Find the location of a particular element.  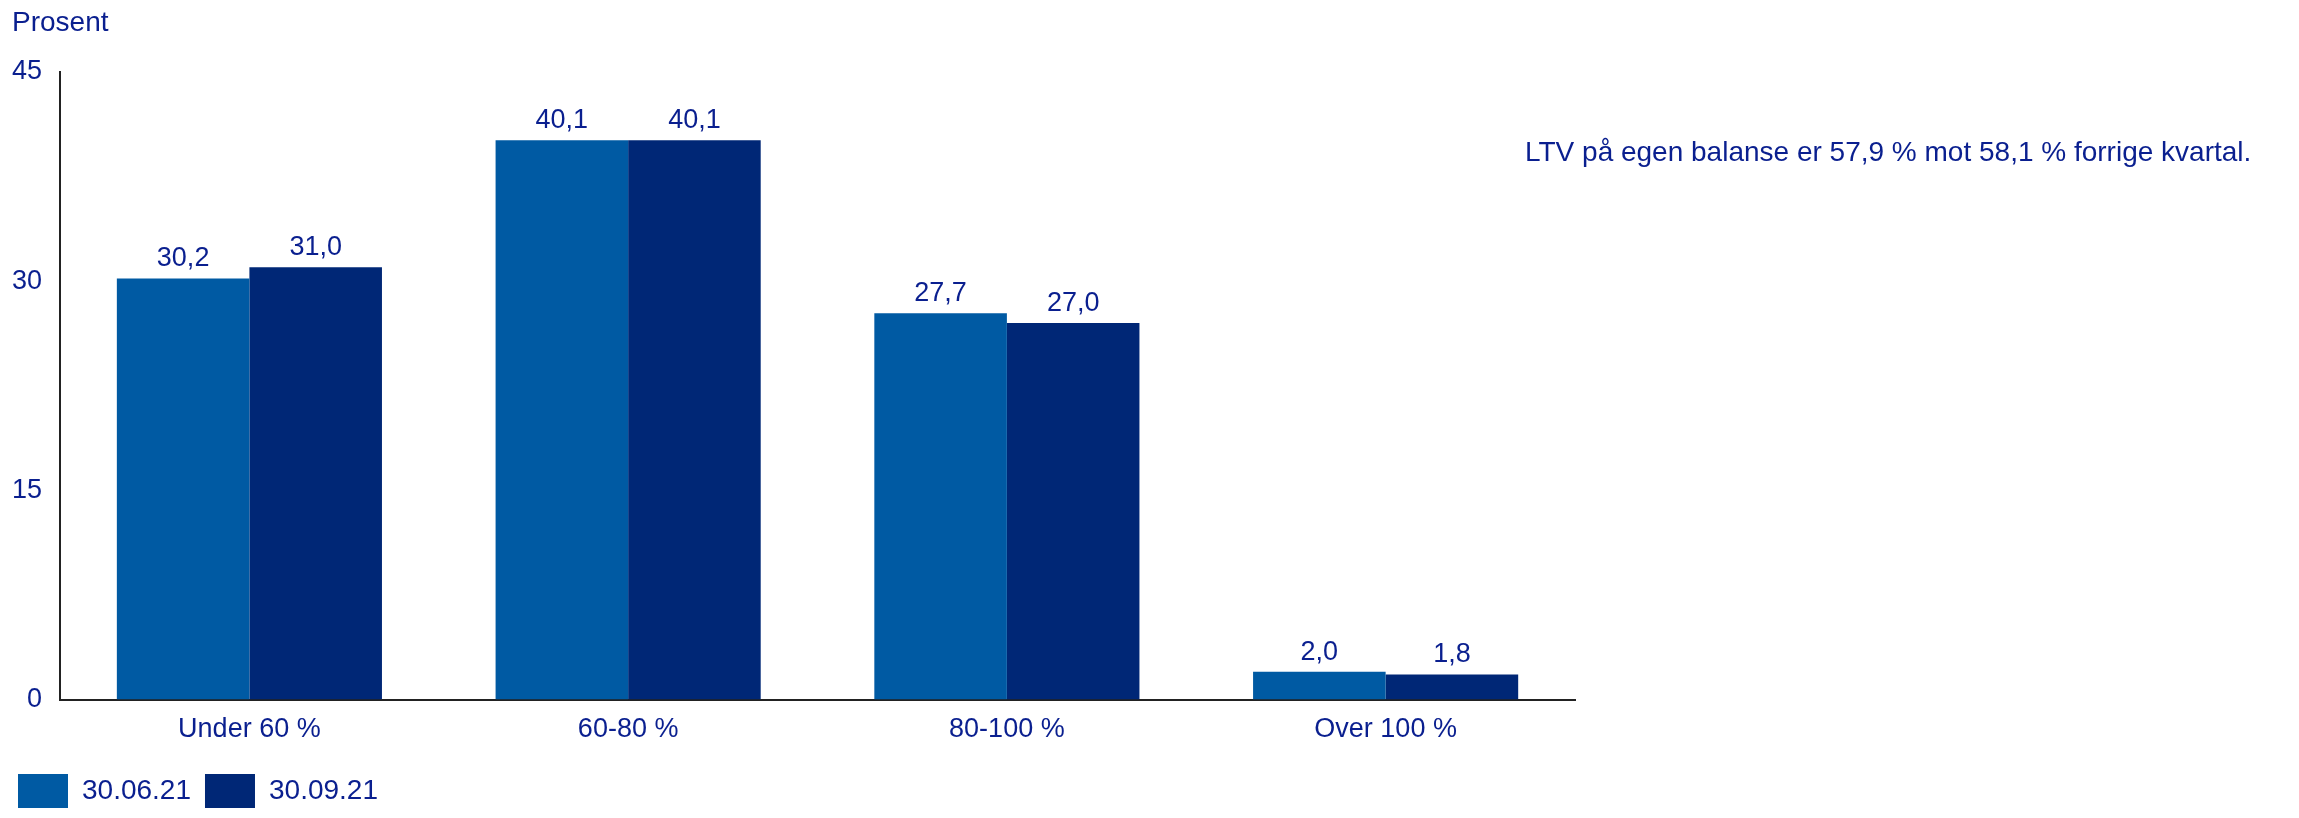

x-tick-label: Over 100 % is located at coordinates (1385, 728).